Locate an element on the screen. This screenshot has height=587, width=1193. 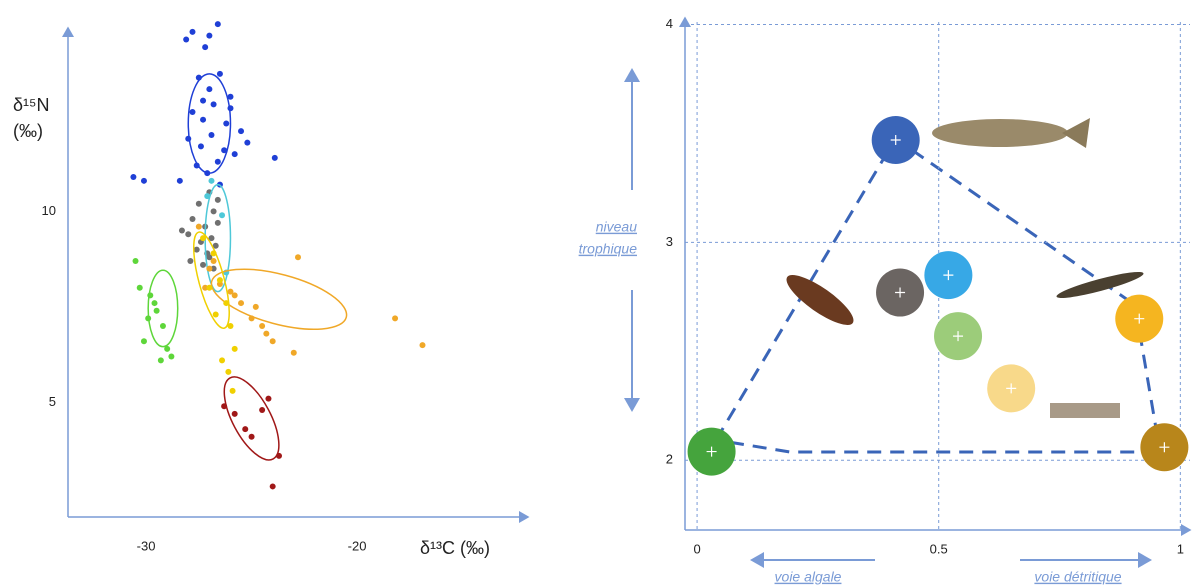
annotation: niveau is located at coordinates (616, 227).